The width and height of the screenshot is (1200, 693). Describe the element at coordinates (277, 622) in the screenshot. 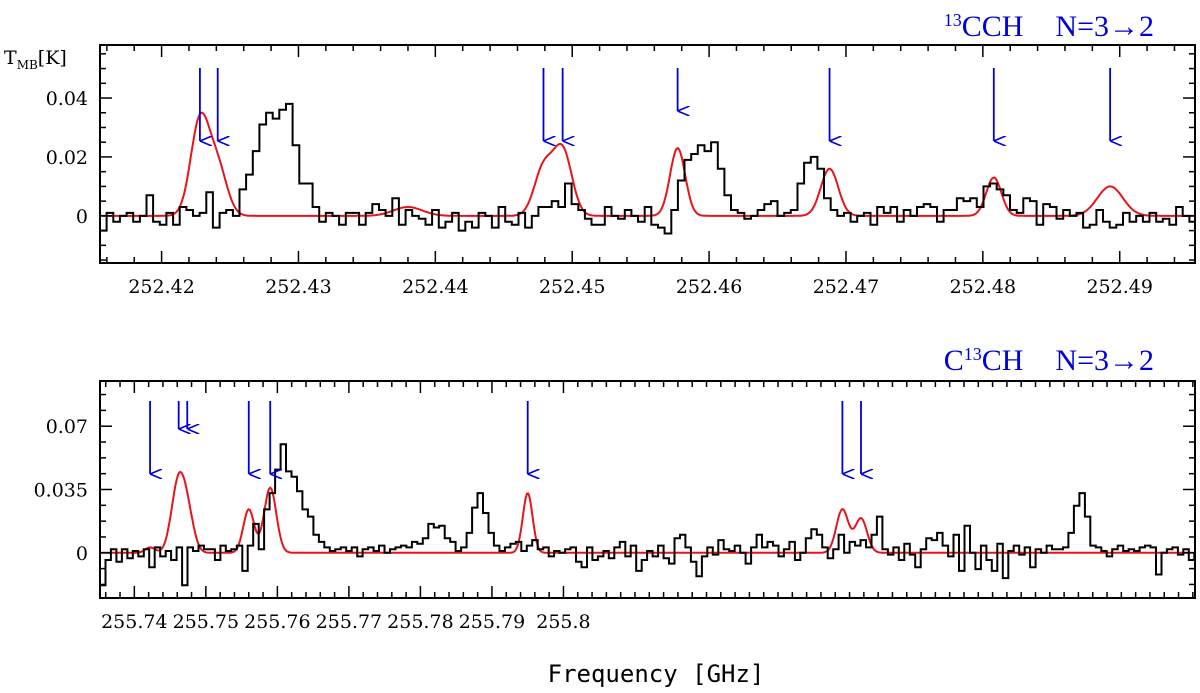

I see `x-tick-label: 255.76` at that location.